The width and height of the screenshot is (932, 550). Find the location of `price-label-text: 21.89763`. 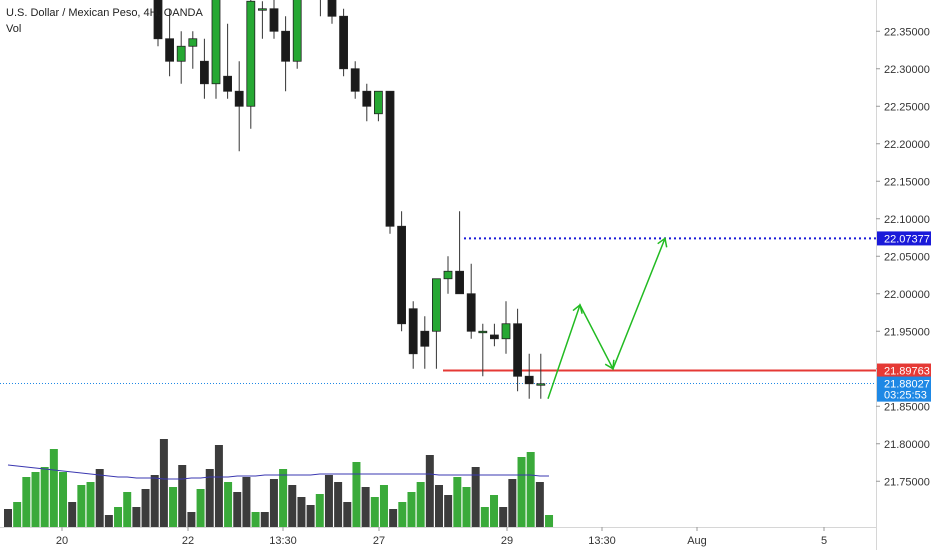

price-label-text: 21.89763 is located at coordinates (907, 372).